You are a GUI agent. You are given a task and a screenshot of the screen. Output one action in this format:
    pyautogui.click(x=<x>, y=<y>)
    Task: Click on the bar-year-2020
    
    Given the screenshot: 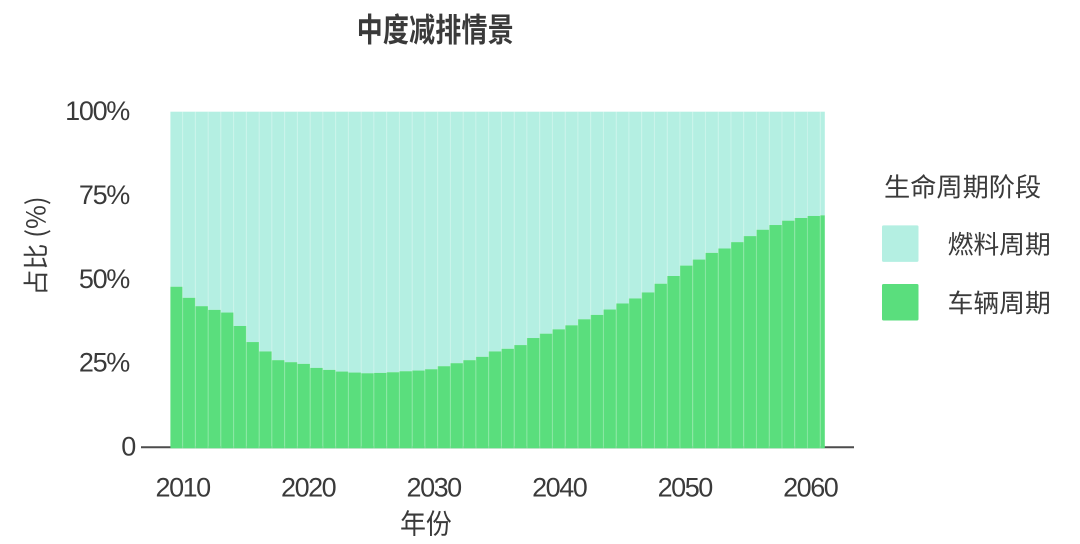 What is the action you would take?
    pyautogui.click(x=316, y=280)
    